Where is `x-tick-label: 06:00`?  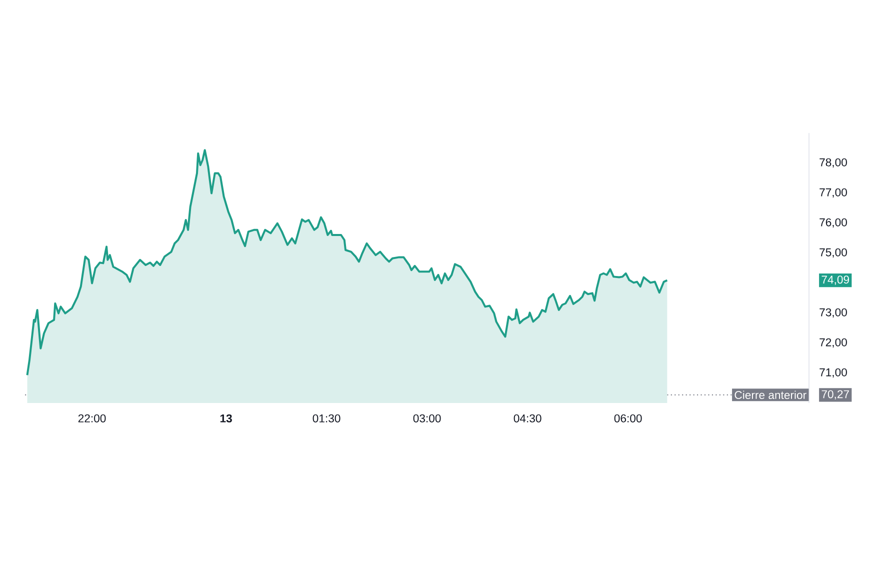
x-tick-label: 06:00 is located at coordinates (628, 418).